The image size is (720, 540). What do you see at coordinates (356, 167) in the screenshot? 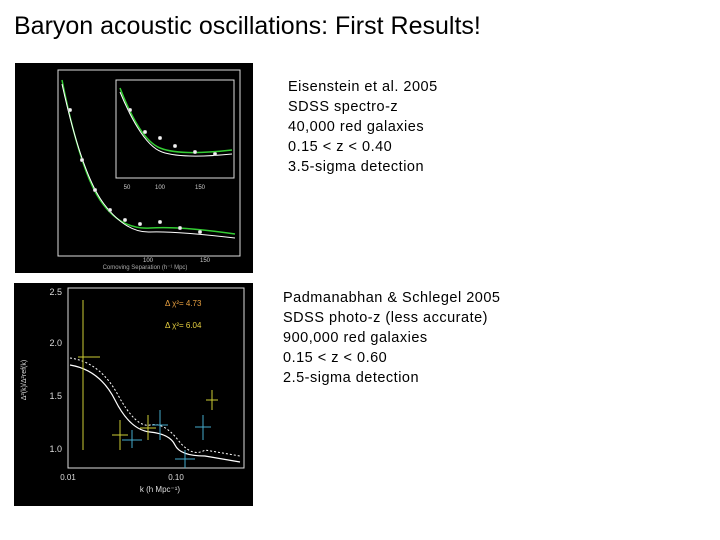
I see `text-line: 3.5-sigma detection` at bounding box center [356, 167].